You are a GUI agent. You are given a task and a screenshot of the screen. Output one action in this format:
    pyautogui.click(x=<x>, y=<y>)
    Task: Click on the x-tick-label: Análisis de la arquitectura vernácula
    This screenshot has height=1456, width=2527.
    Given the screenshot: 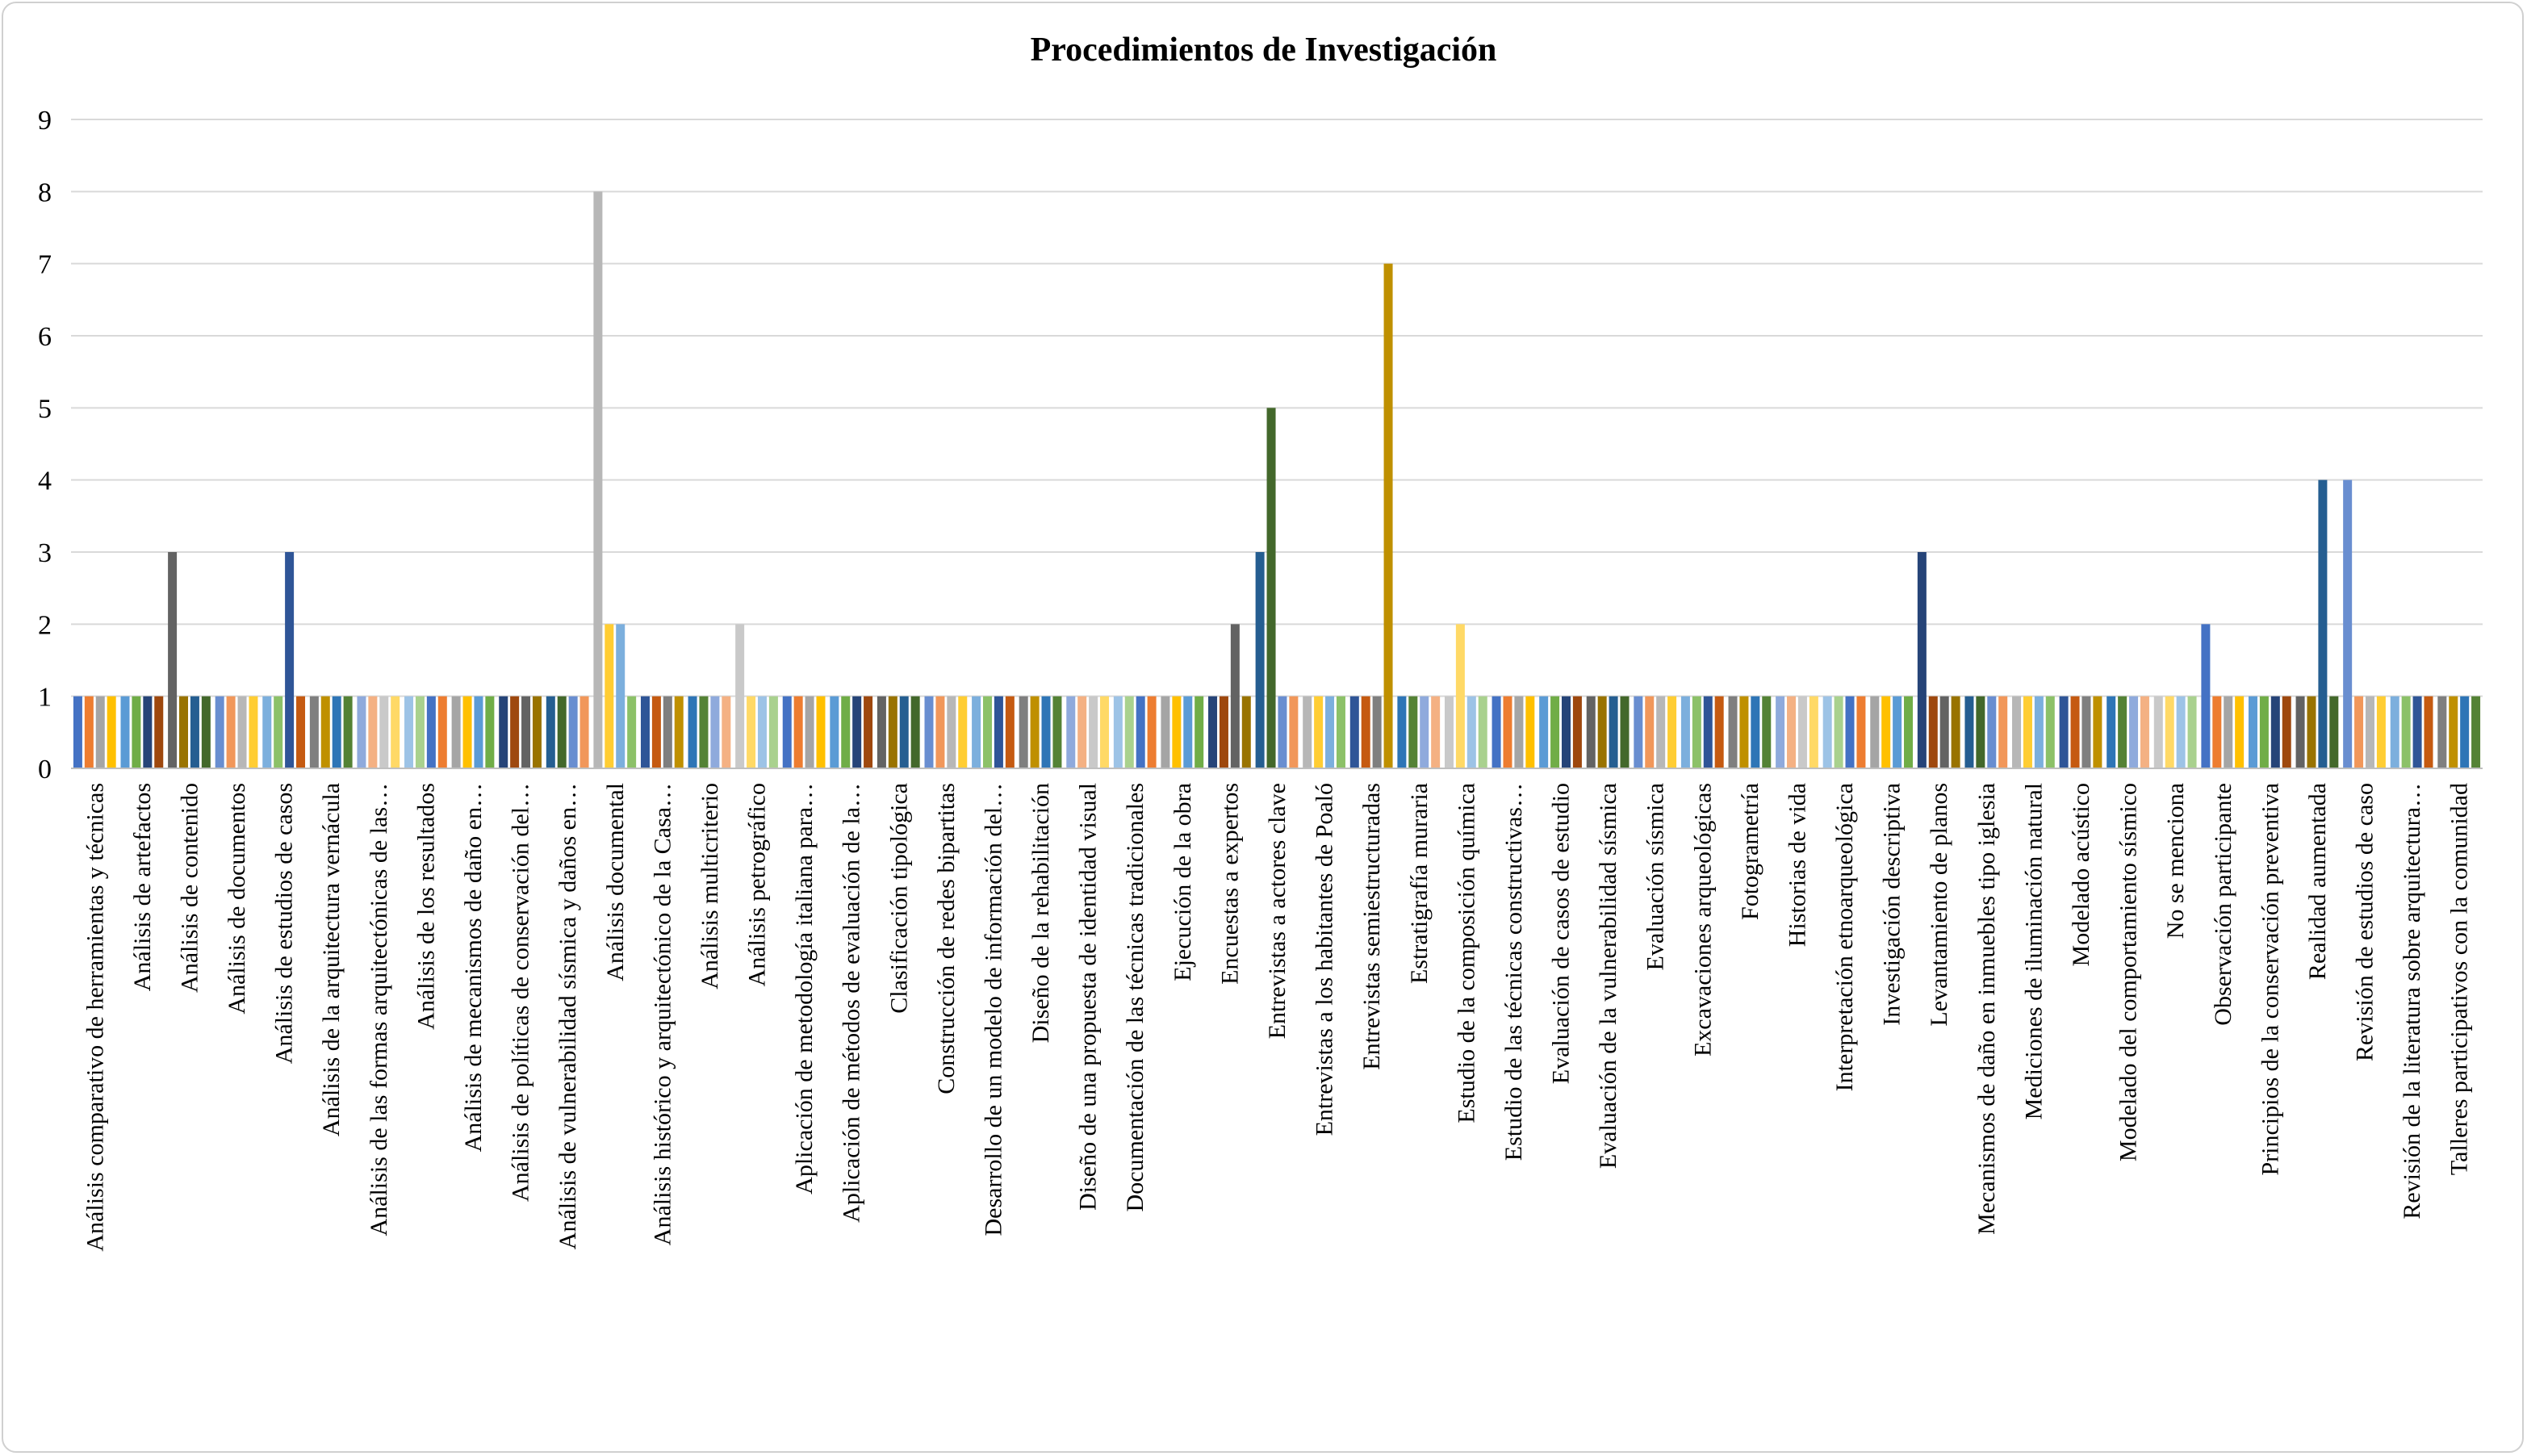 What is the action you would take?
    pyautogui.click(x=331, y=959)
    